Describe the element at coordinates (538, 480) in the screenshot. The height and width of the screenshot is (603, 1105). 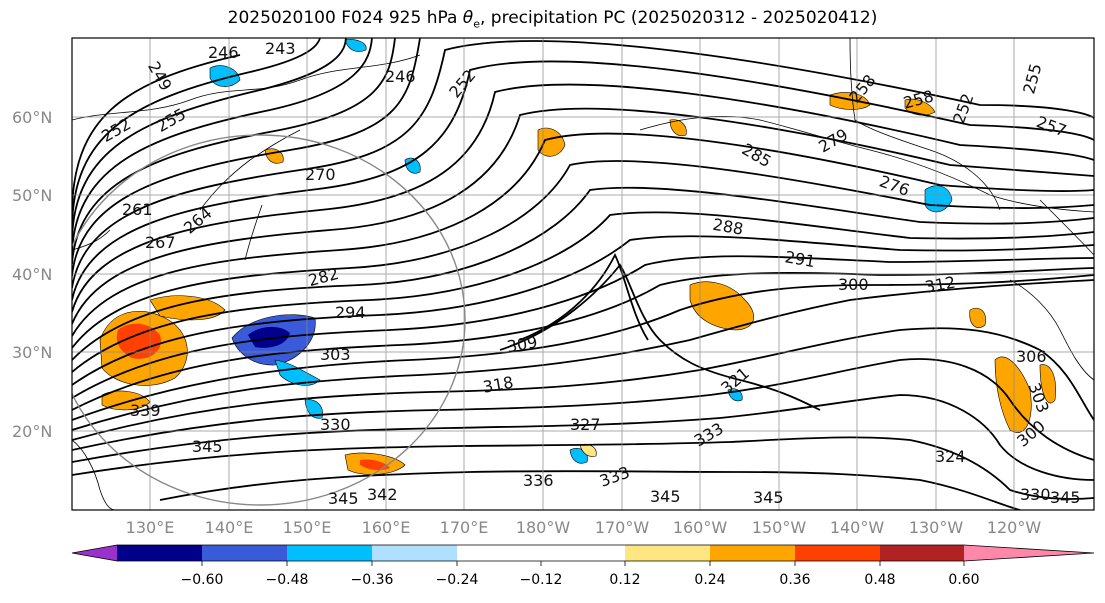
I see `contour-label: 336` at that location.